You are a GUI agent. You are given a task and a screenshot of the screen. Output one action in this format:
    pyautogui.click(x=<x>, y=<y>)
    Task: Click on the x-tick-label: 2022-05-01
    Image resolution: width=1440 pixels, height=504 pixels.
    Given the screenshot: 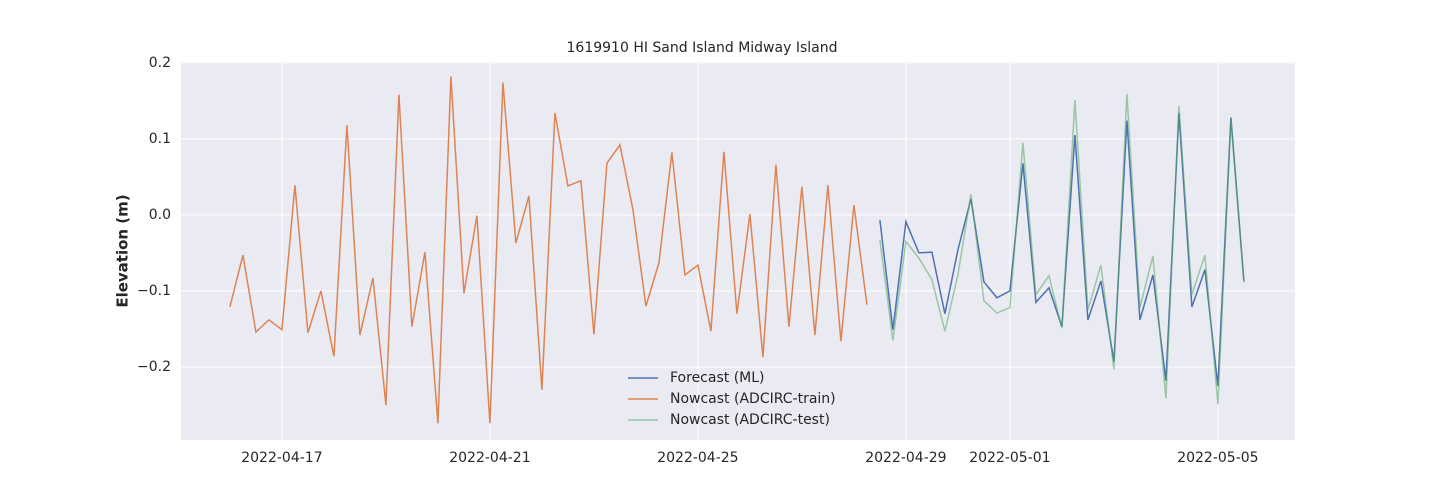 What is the action you would take?
    pyautogui.click(x=1009, y=458)
    